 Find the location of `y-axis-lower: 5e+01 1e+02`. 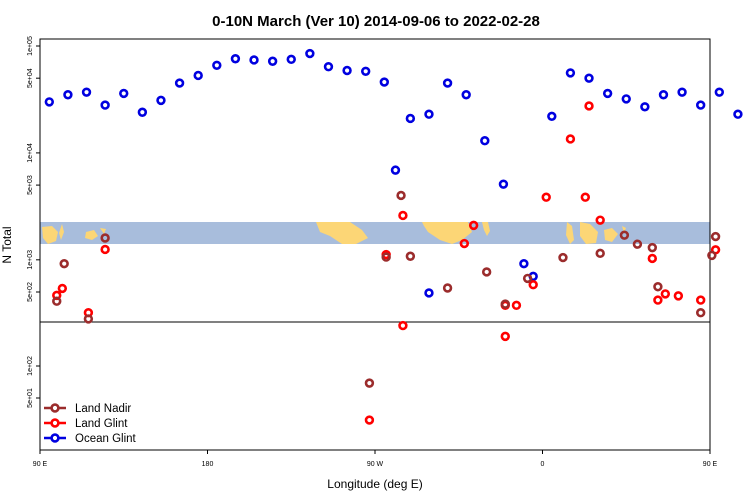

y-axis-lower: 5e+01 1e+02 is located at coordinates (33, 382).